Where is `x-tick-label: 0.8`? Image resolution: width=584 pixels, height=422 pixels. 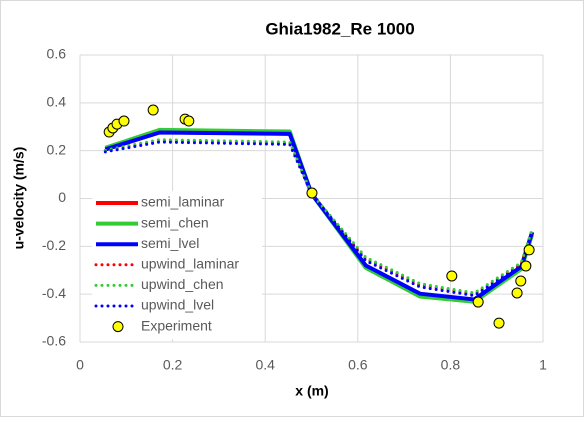
x-tick-label: 0.8 is located at coordinates (451, 365).